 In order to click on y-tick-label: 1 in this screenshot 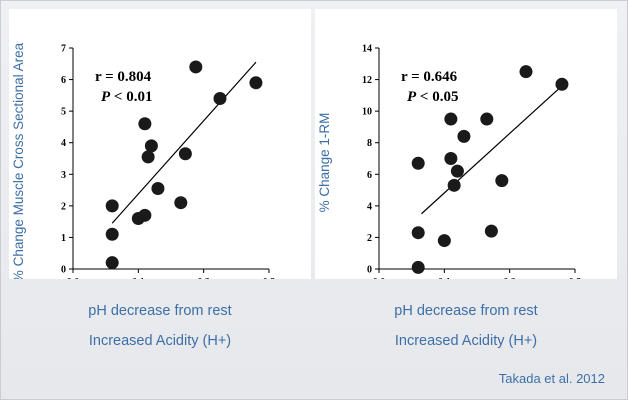, I will do `click(63, 238)`.